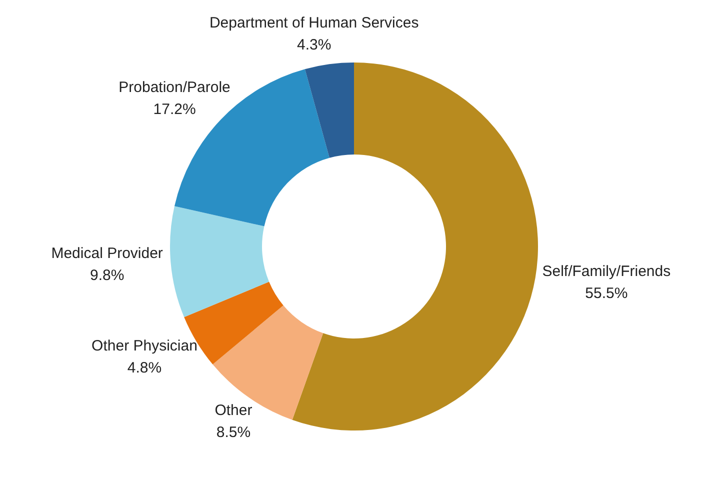 The image size is (708, 483). What do you see at coordinates (144, 367) in the screenshot?
I see `data-label: 4.8%` at bounding box center [144, 367].